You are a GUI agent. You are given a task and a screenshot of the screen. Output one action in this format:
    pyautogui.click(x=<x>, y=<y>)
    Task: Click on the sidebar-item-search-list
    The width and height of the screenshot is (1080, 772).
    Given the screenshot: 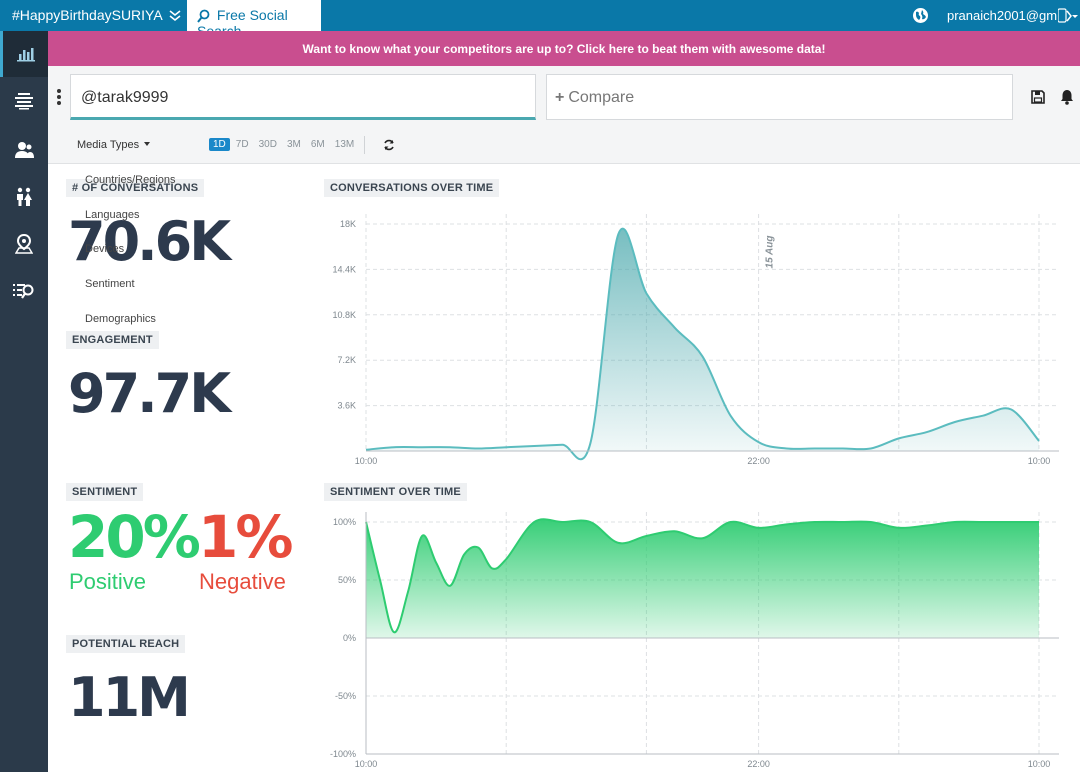 What is the action you would take?
    pyautogui.click(x=24, y=291)
    